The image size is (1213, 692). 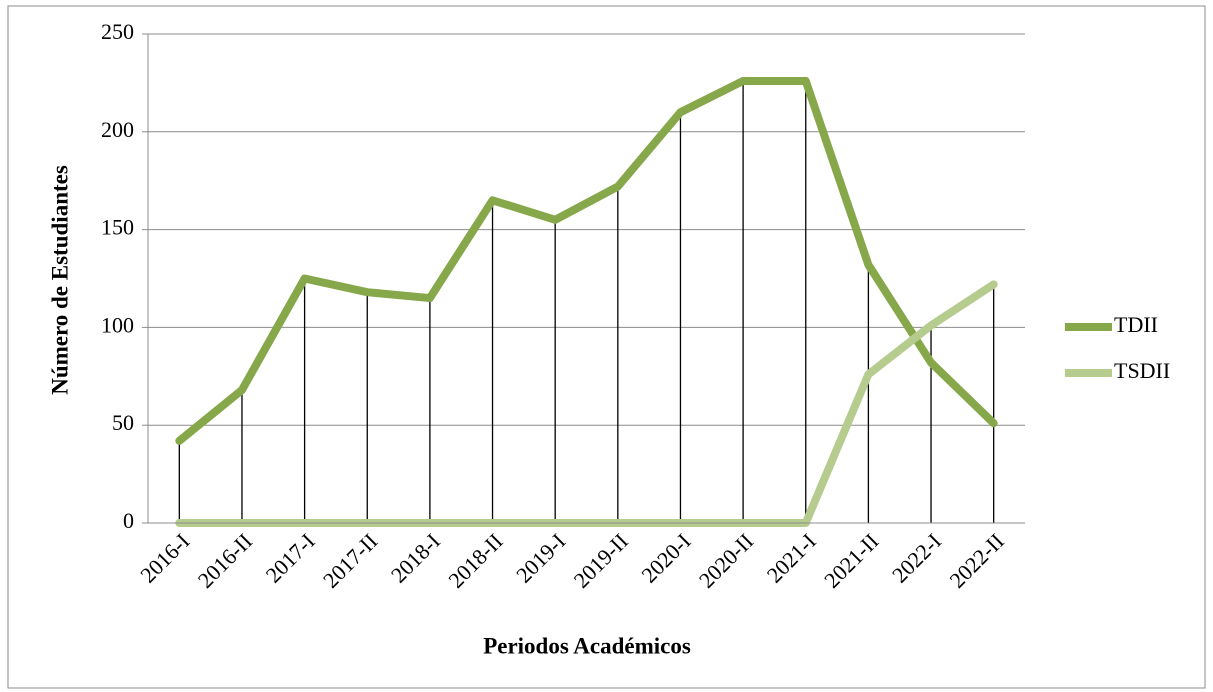 I want to click on legend-label: TDII, so click(x=1136, y=324).